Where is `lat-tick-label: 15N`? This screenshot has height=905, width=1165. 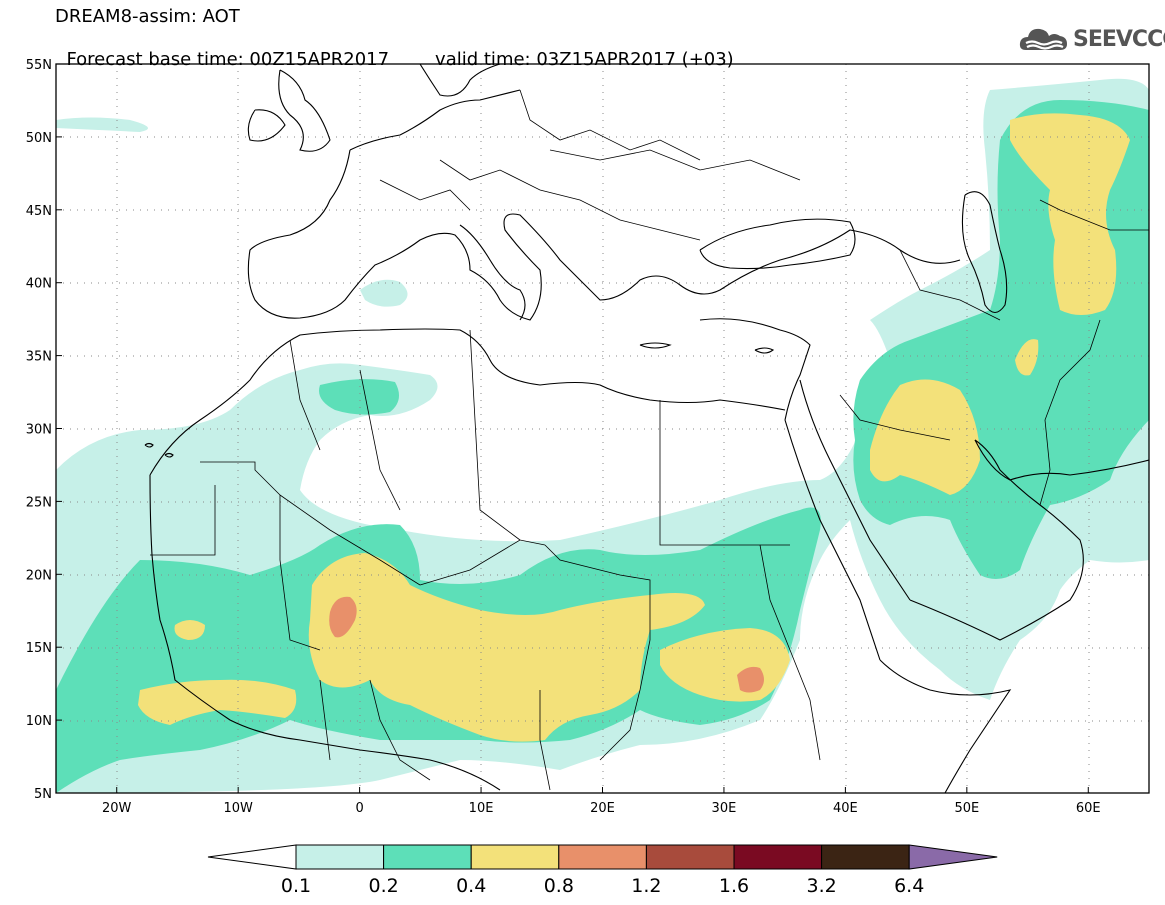 lat-tick-label: 15N is located at coordinates (39, 648).